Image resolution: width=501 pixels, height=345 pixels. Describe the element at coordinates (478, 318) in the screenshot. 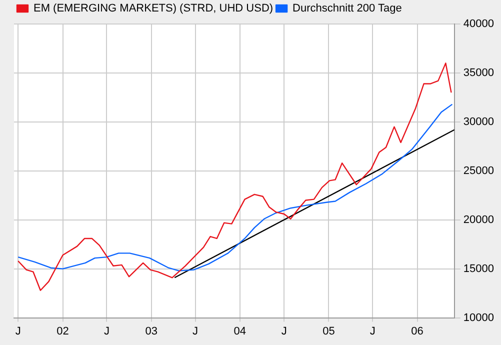

I see `y-tick-label: 10000` at that location.